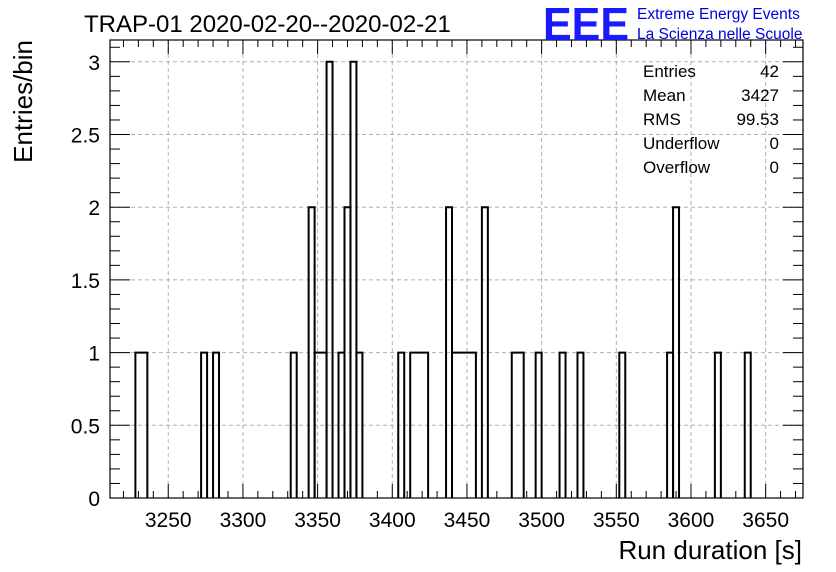 This screenshot has height=572, width=836. Describe the element at coordinates (317, 520) in the screenshot. I see `x-tick-label: 3350` at that location.